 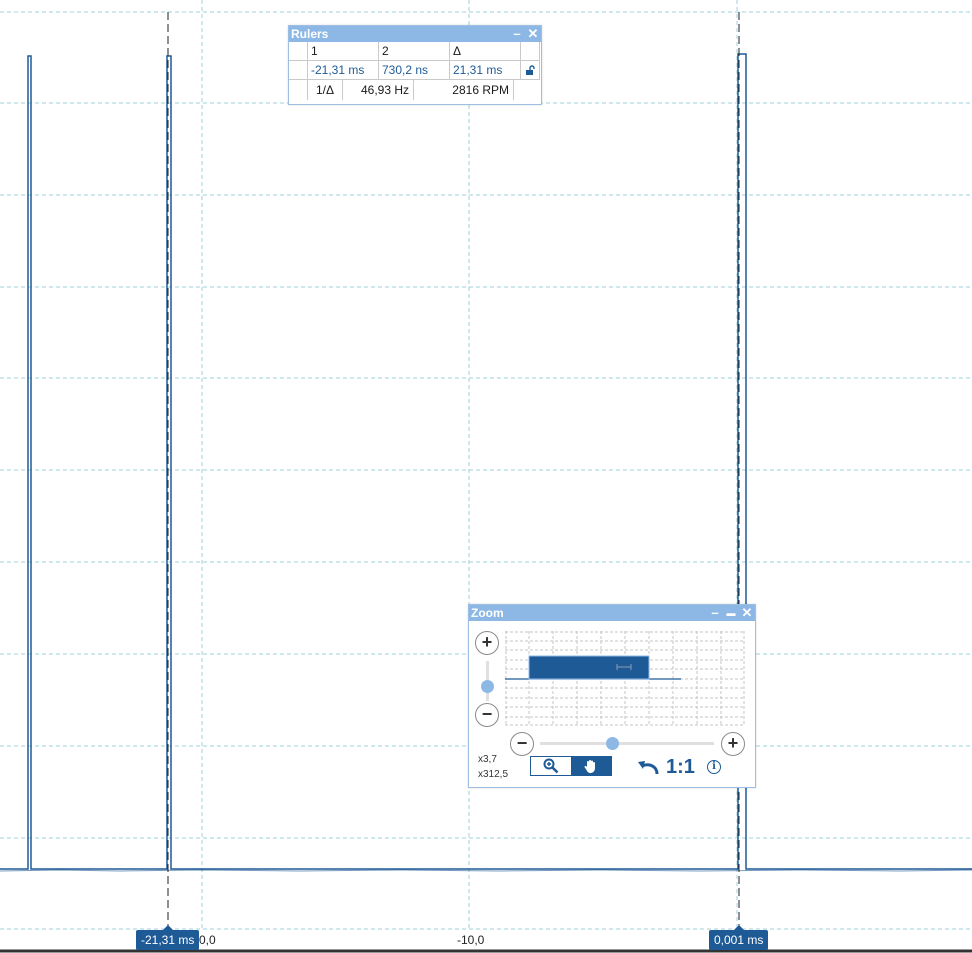 What do you see at coordinates (310, 34) in the screenshot?
I see `rulers-window-title: Rulers` at bounding box center [310, 34].